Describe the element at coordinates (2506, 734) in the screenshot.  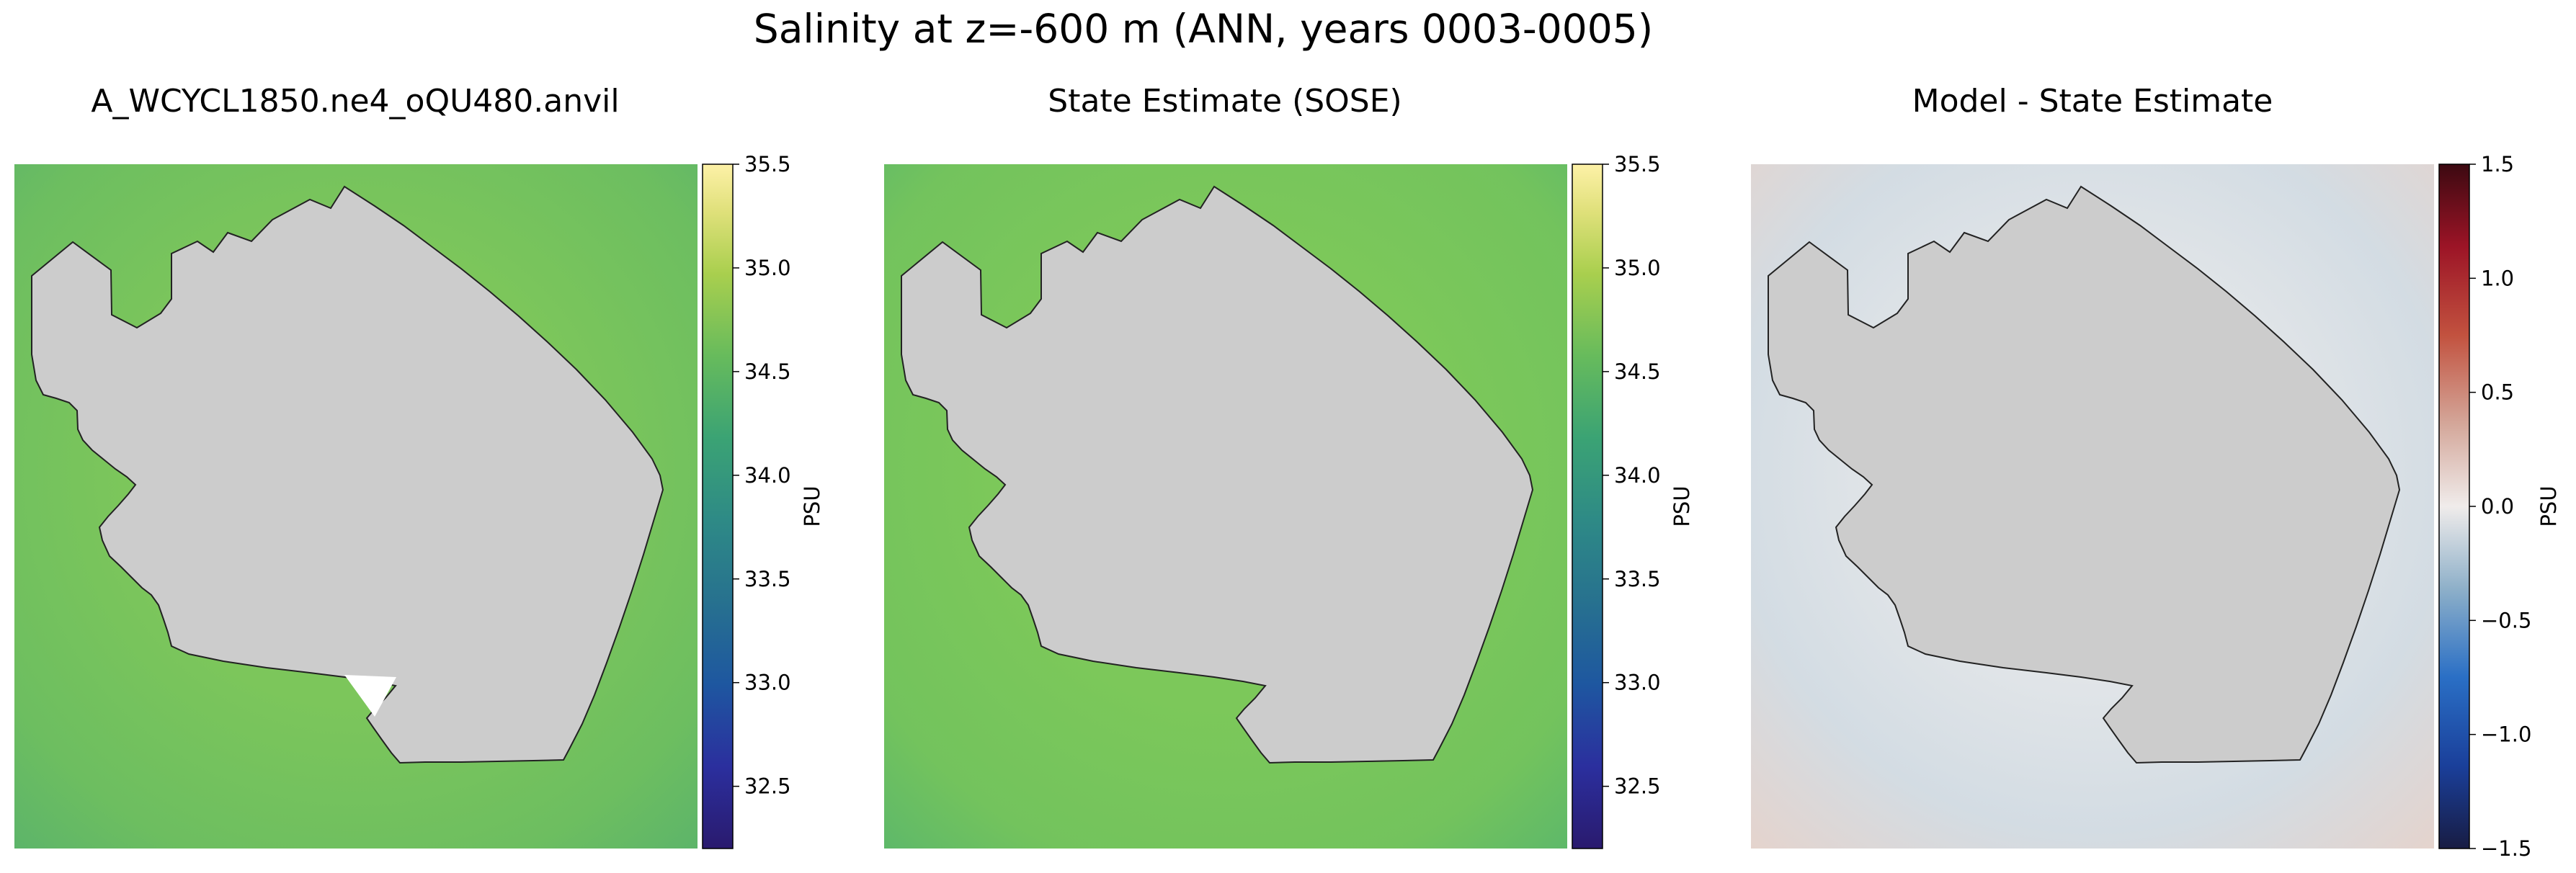
I see `colorbar-tick-label: −1.0` at that location.